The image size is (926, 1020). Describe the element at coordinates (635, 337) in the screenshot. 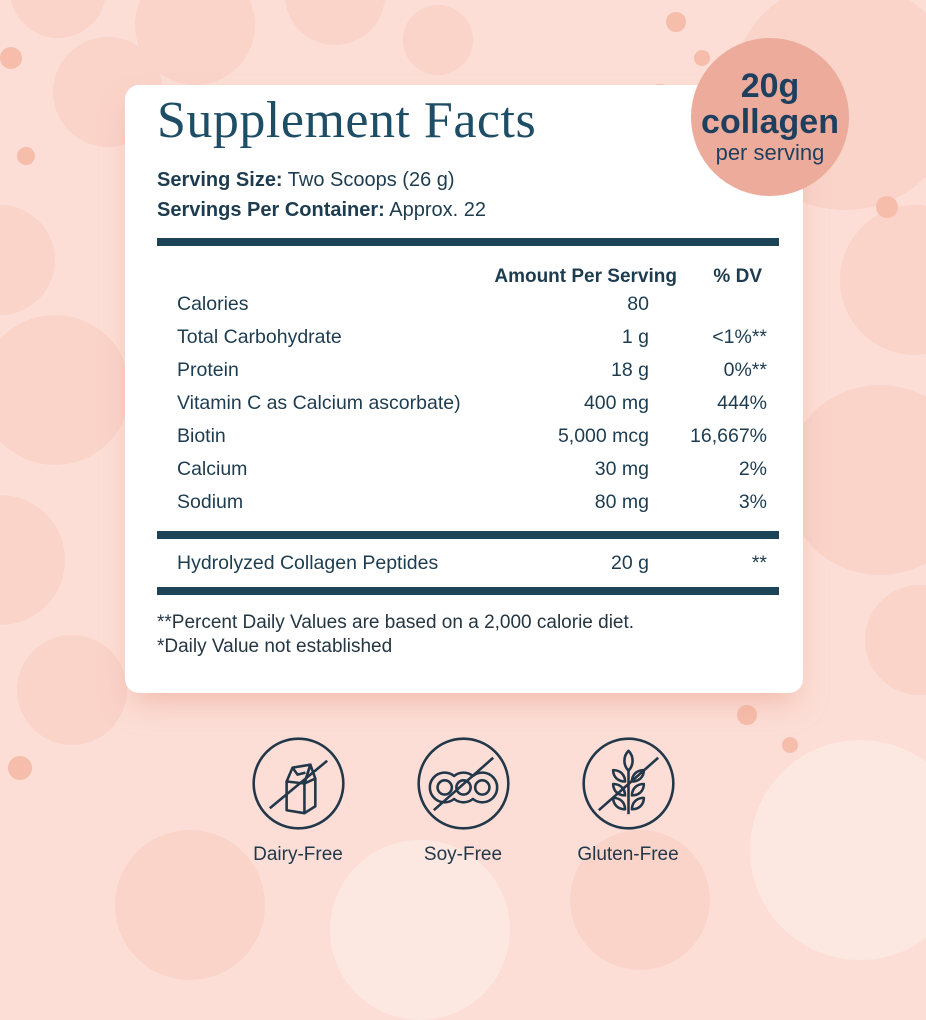

I see `nutrient-amount: 1 g` at that location.